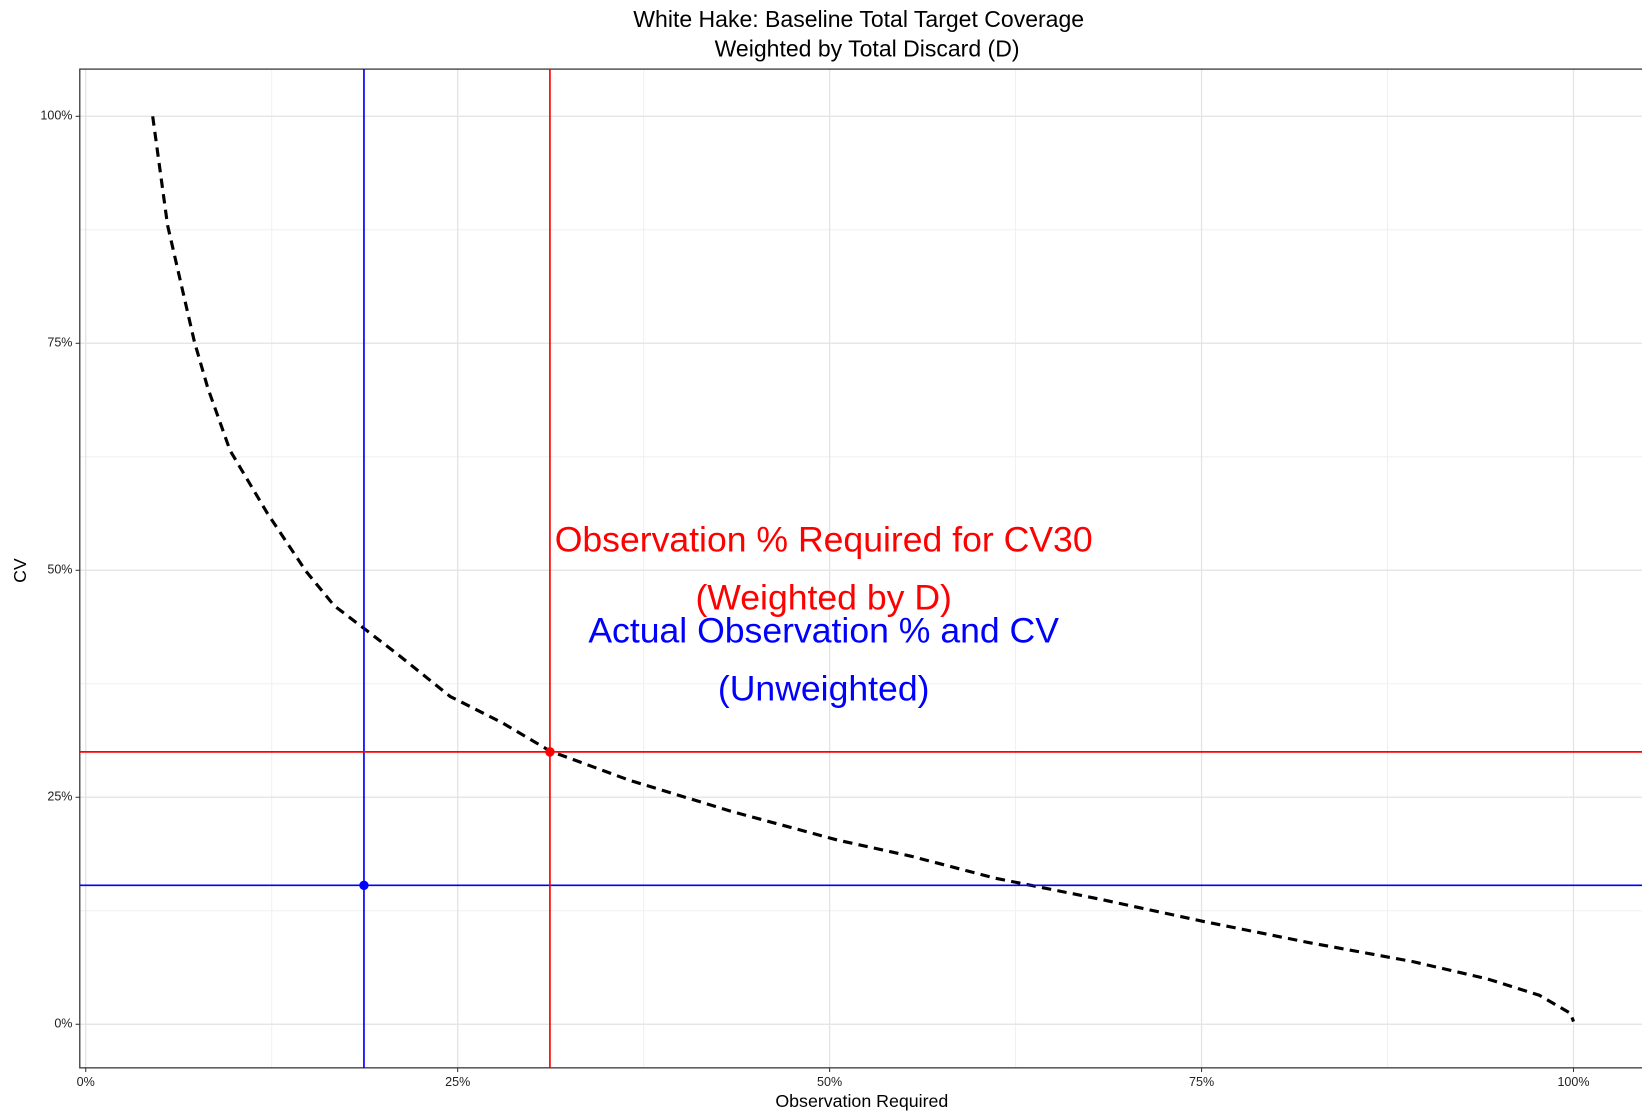 The height and width of the screenshot is (1116, 1642). What do you see at coordinates (59, 570) in the screenshot?
I see `y-tick-label: 50%` at bounding box center [59, 570].